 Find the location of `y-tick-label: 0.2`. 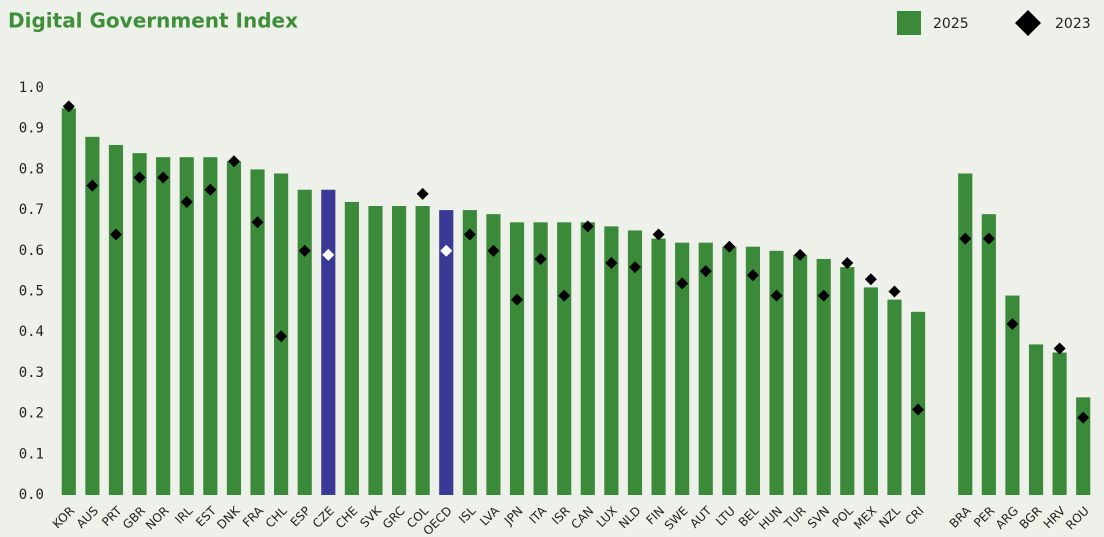

y-tick-label: 0.2 is located at coordinates (31, 414).